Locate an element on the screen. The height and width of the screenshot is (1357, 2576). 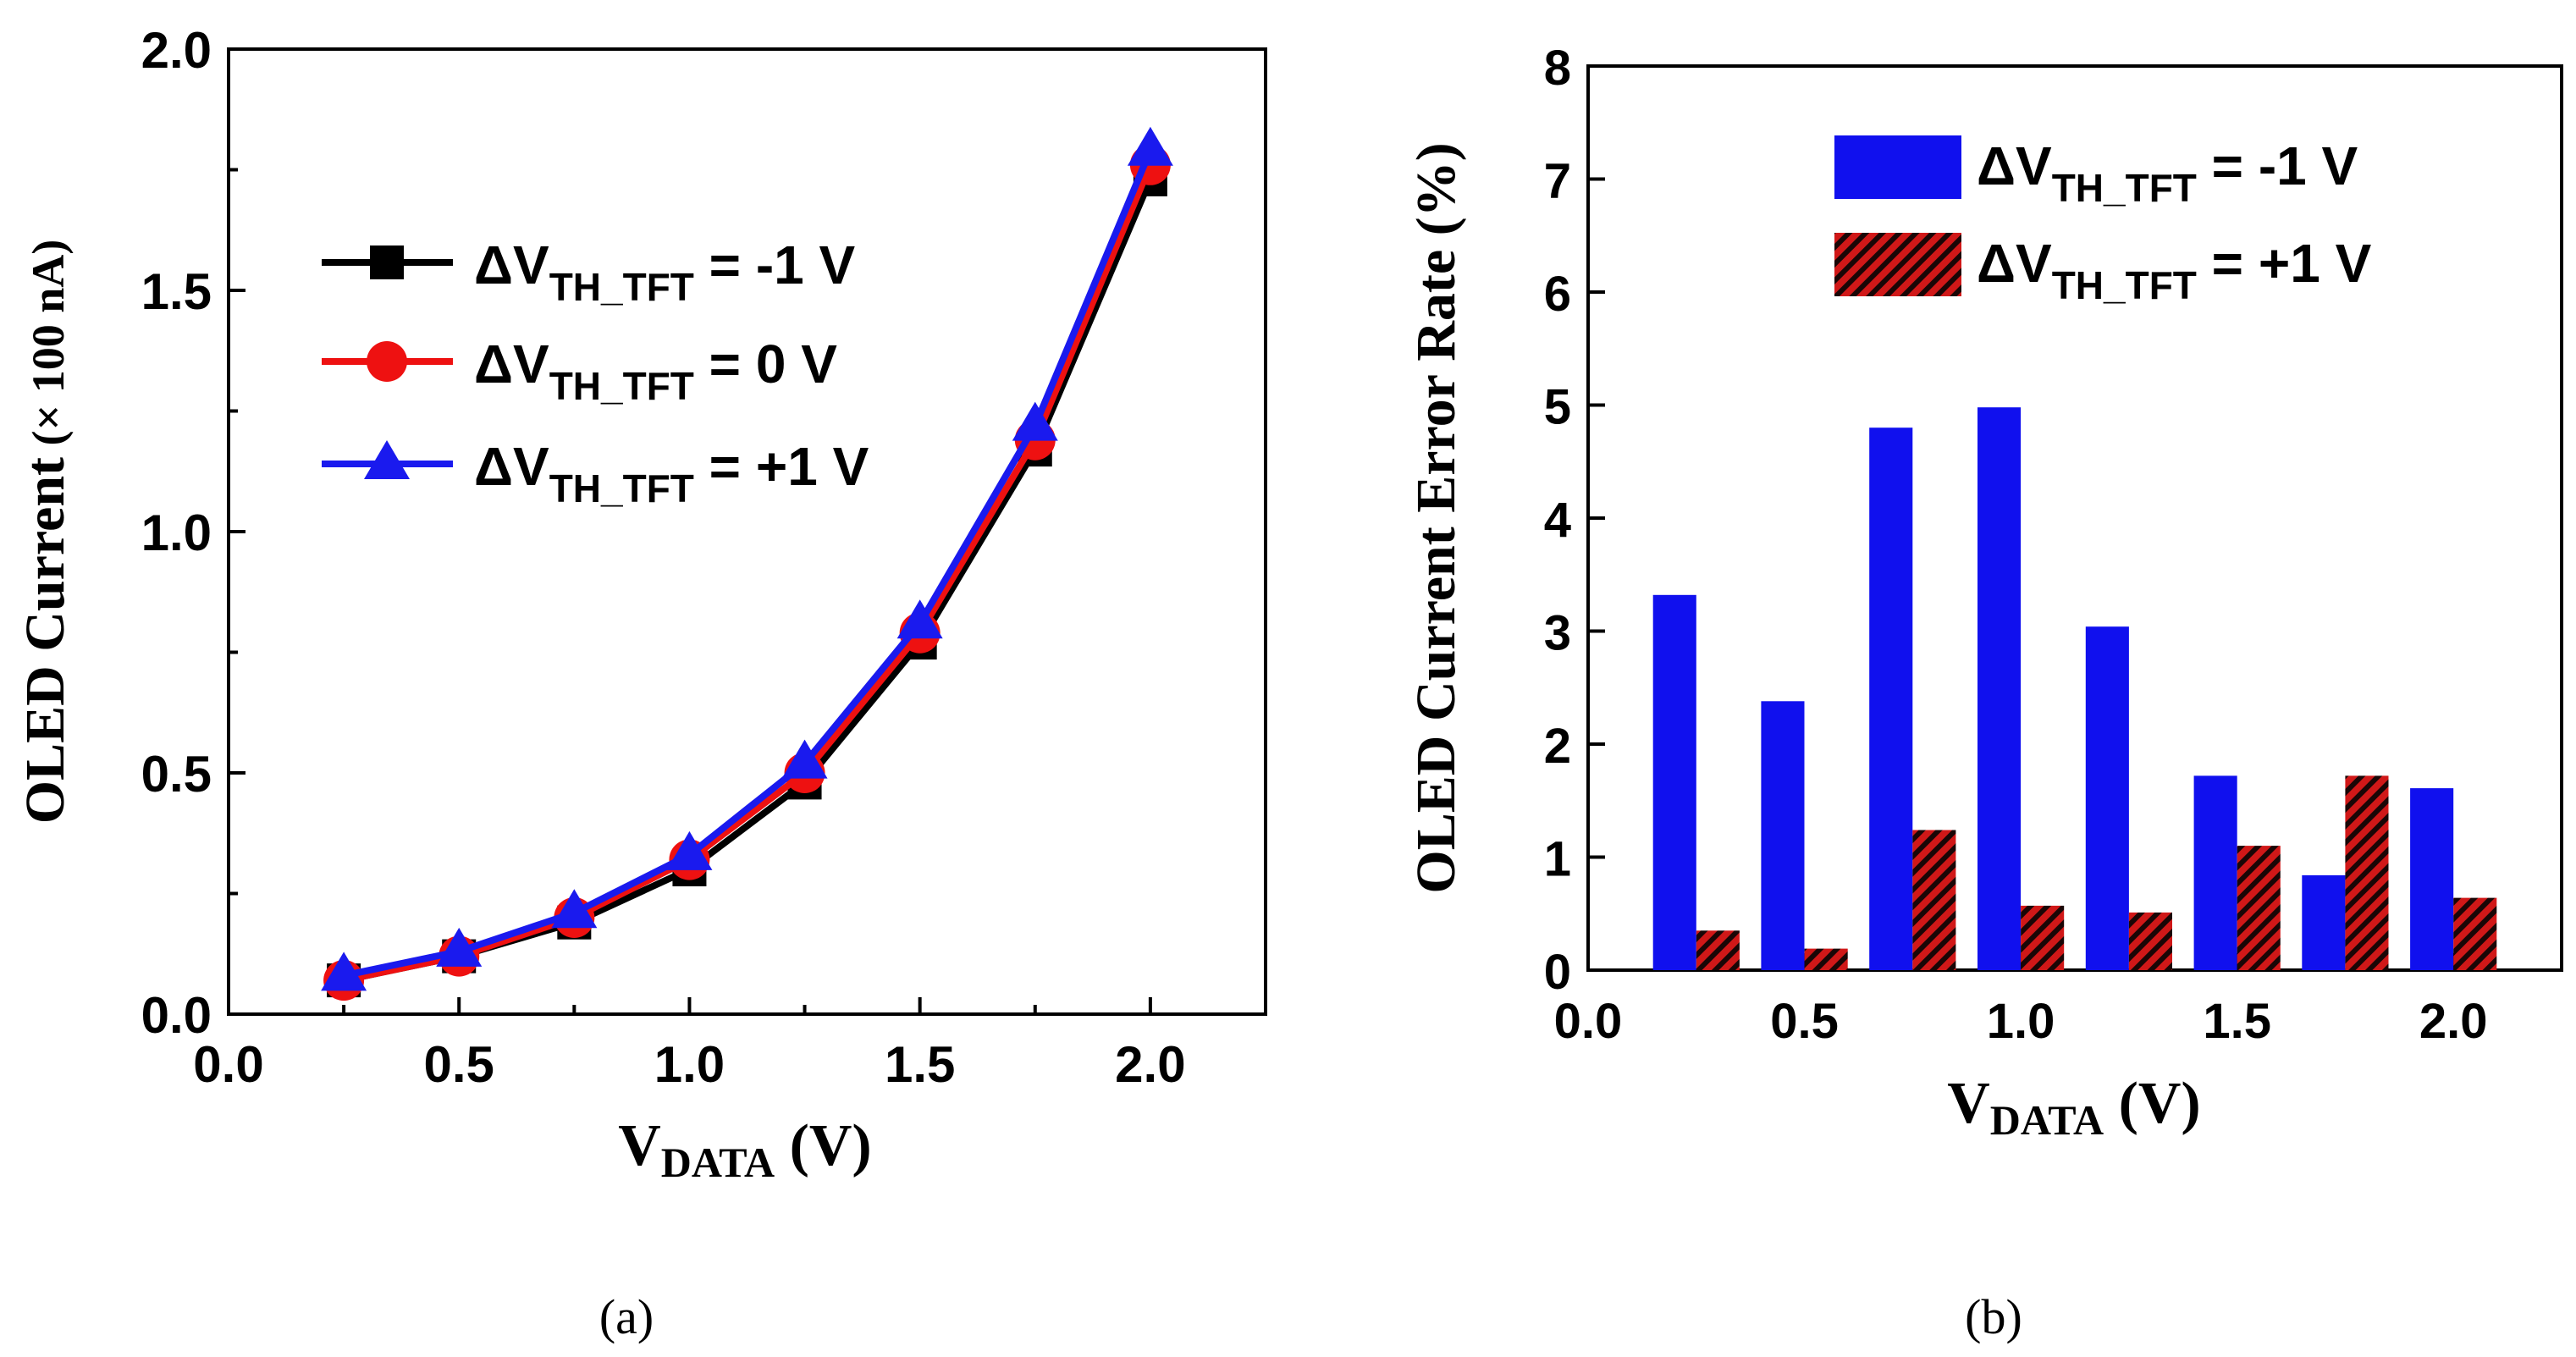
legend-entry-dv-minus1: ΔVTH_TFT = -1 V is located at coordinates (589, 271).